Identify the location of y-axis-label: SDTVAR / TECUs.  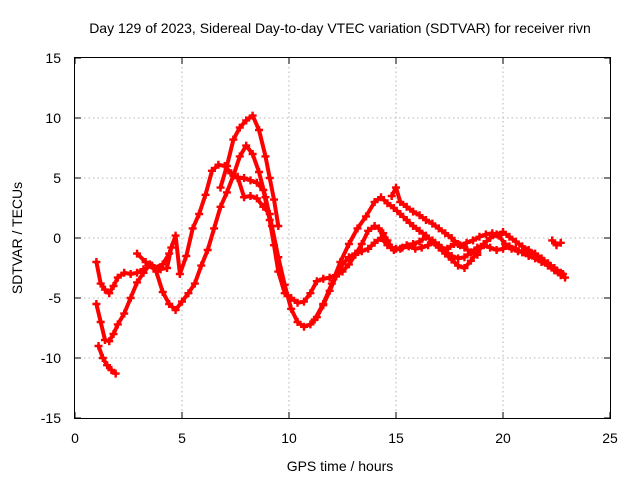
(17, 238).